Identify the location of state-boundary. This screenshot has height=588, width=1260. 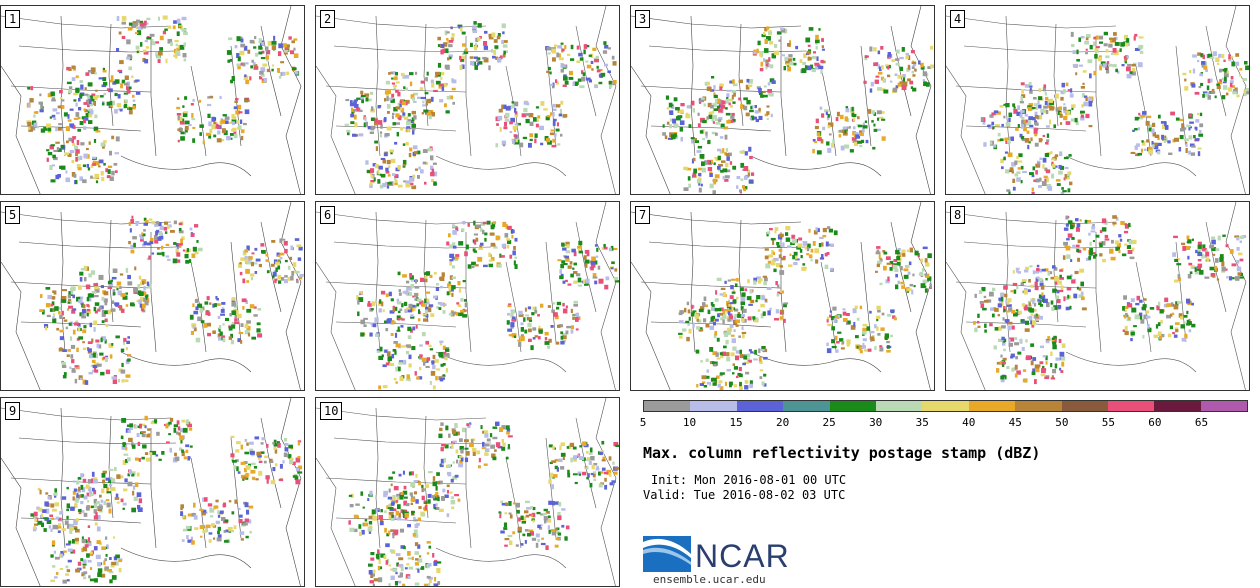
(716, 22).